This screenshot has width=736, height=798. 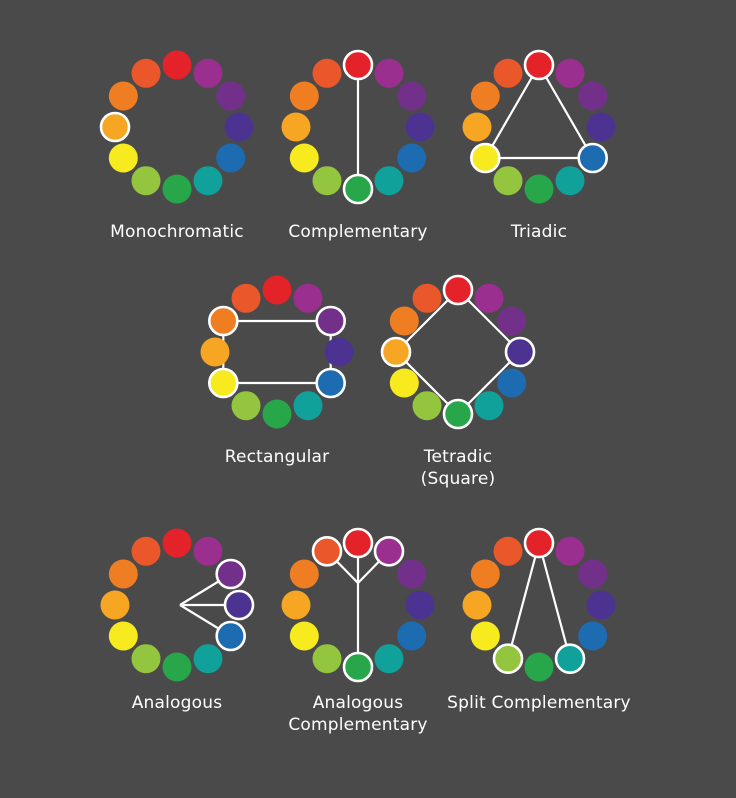 I want to click on wheel-complementary, so click(x=358, y=127).